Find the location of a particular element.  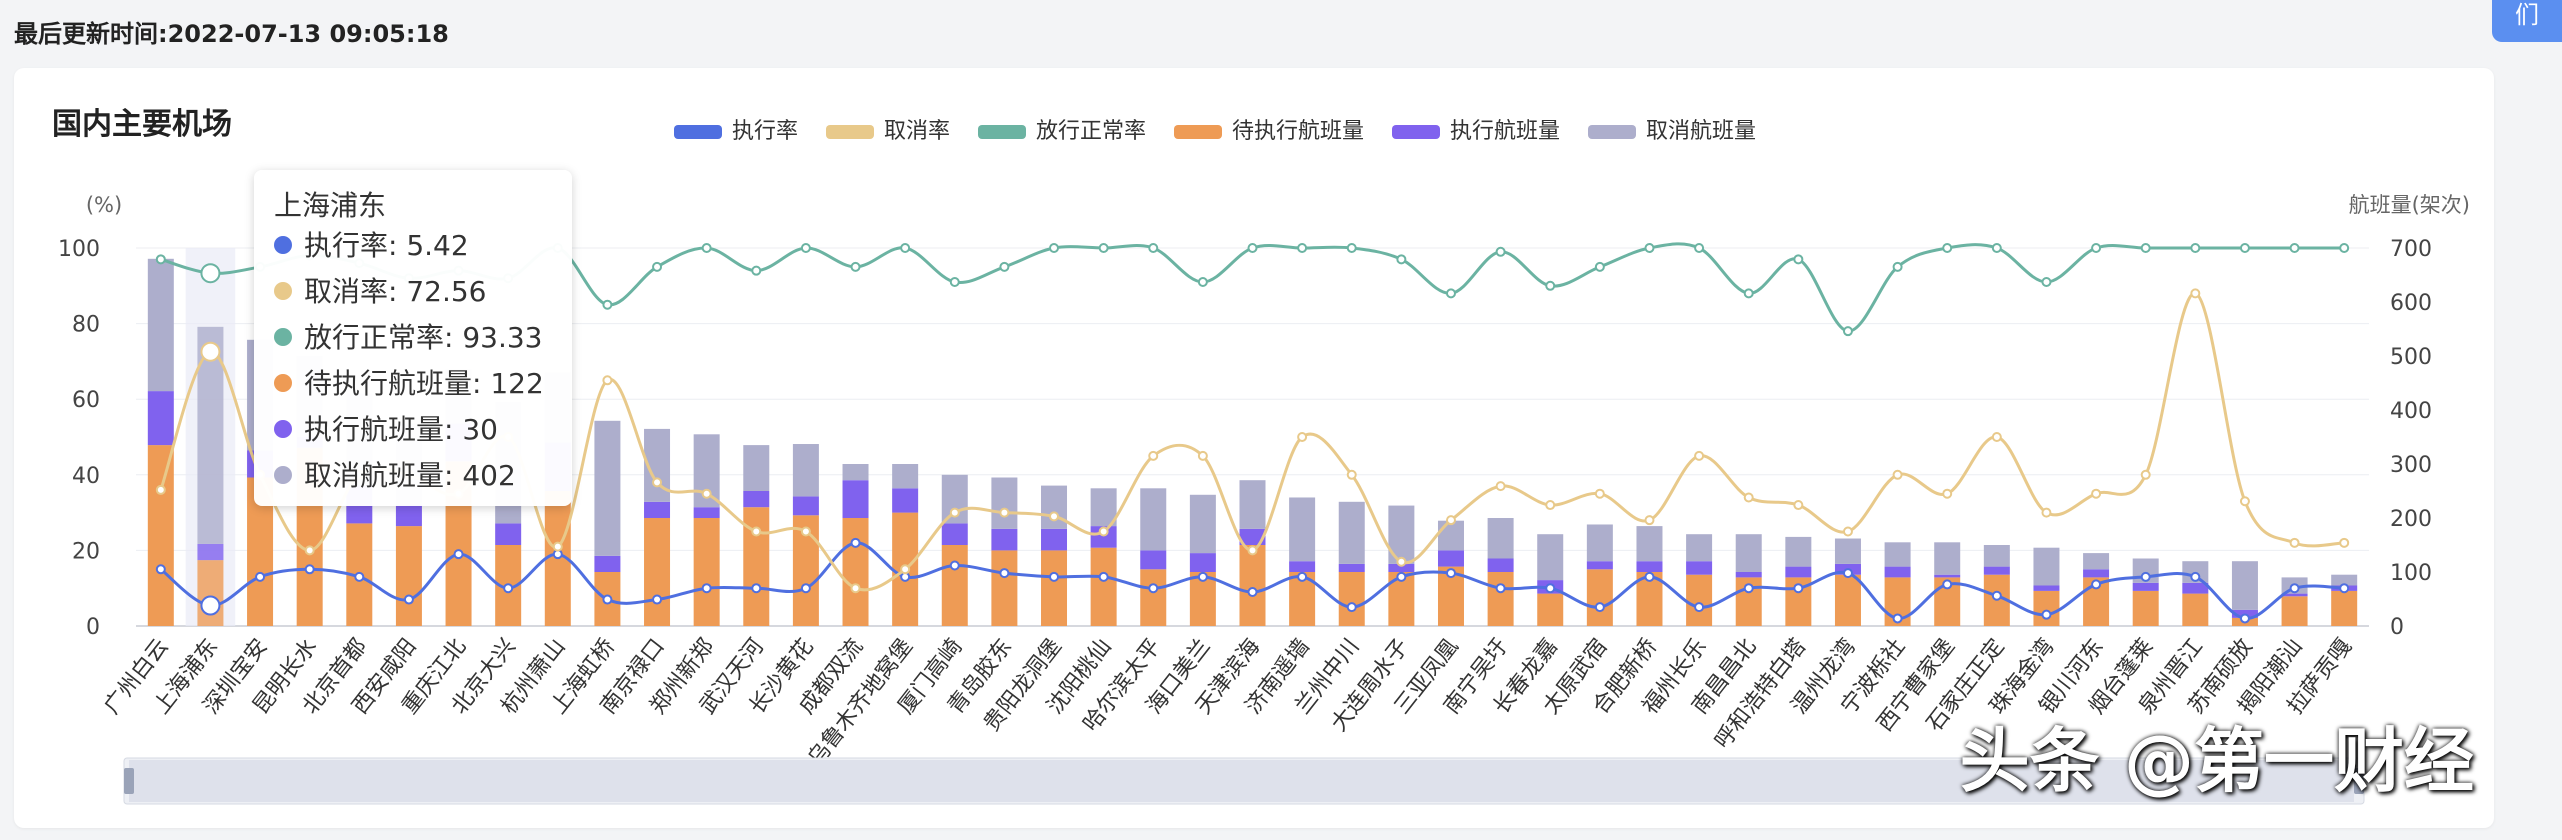

right-tick-label: 100 is located at coordinates (2411, 573).